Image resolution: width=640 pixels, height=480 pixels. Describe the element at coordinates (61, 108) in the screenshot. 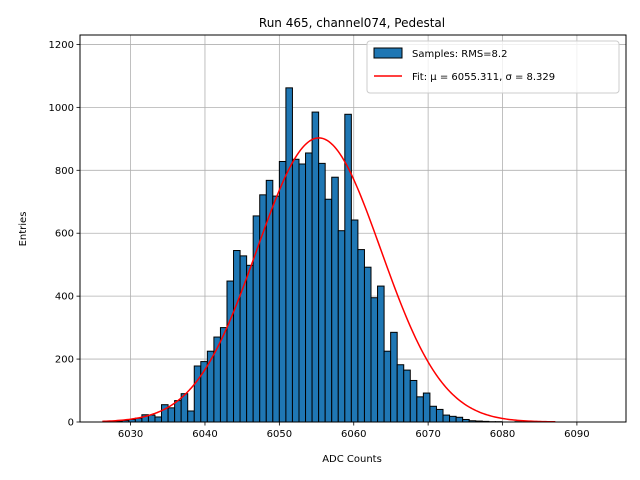

I see `y-tick-label: 1000` at that location.